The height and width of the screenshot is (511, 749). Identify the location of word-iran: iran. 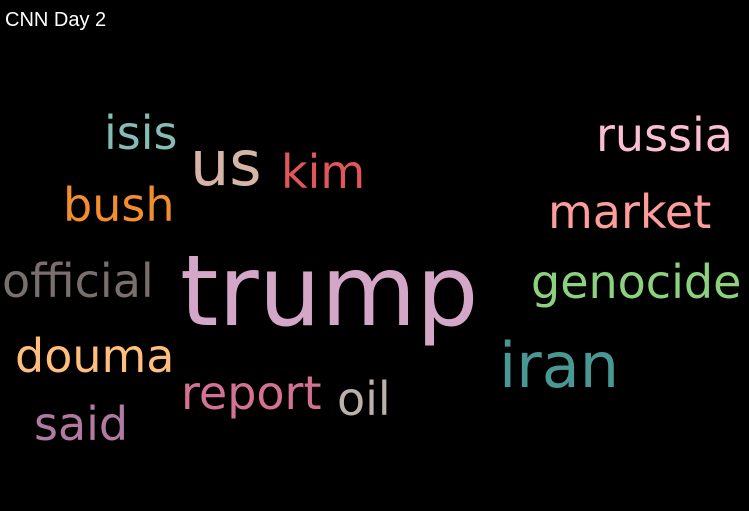
(559, 365).